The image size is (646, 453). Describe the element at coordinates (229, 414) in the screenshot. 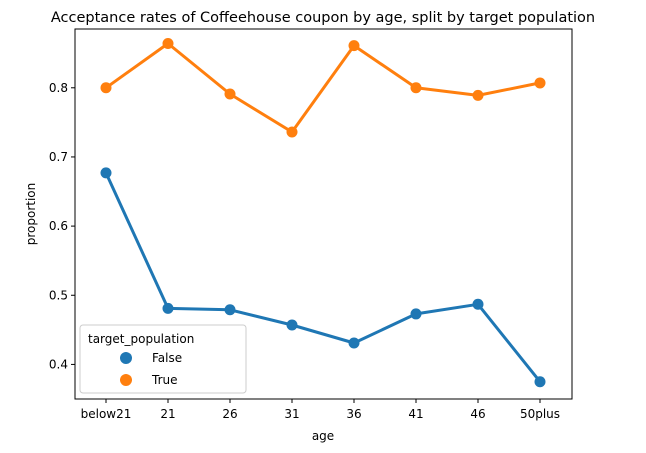

I see `x-tick-label: 26` at that location.